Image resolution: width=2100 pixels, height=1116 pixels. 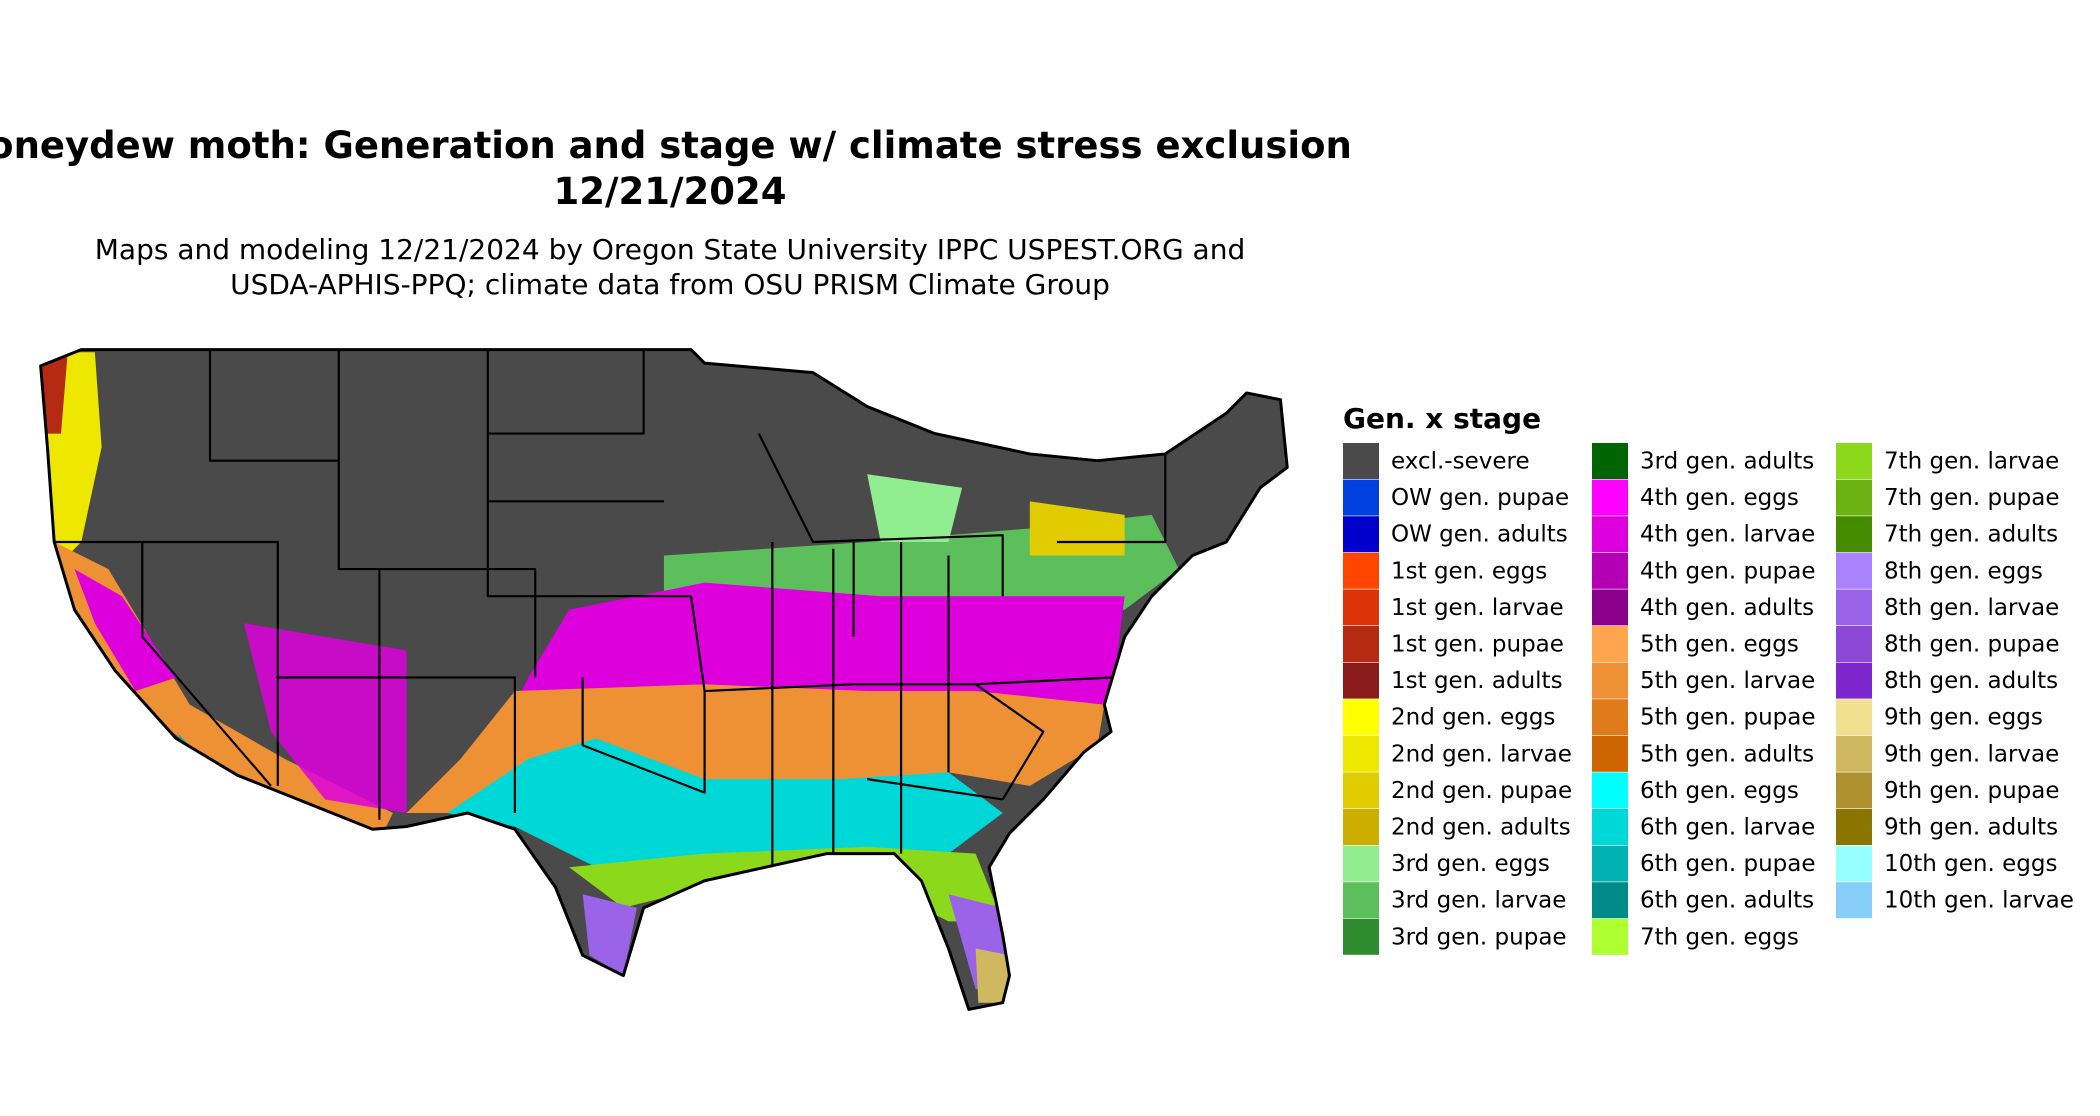 I want to click on legend-label: 10th gen. larvae, so click(x=1979, y=901).